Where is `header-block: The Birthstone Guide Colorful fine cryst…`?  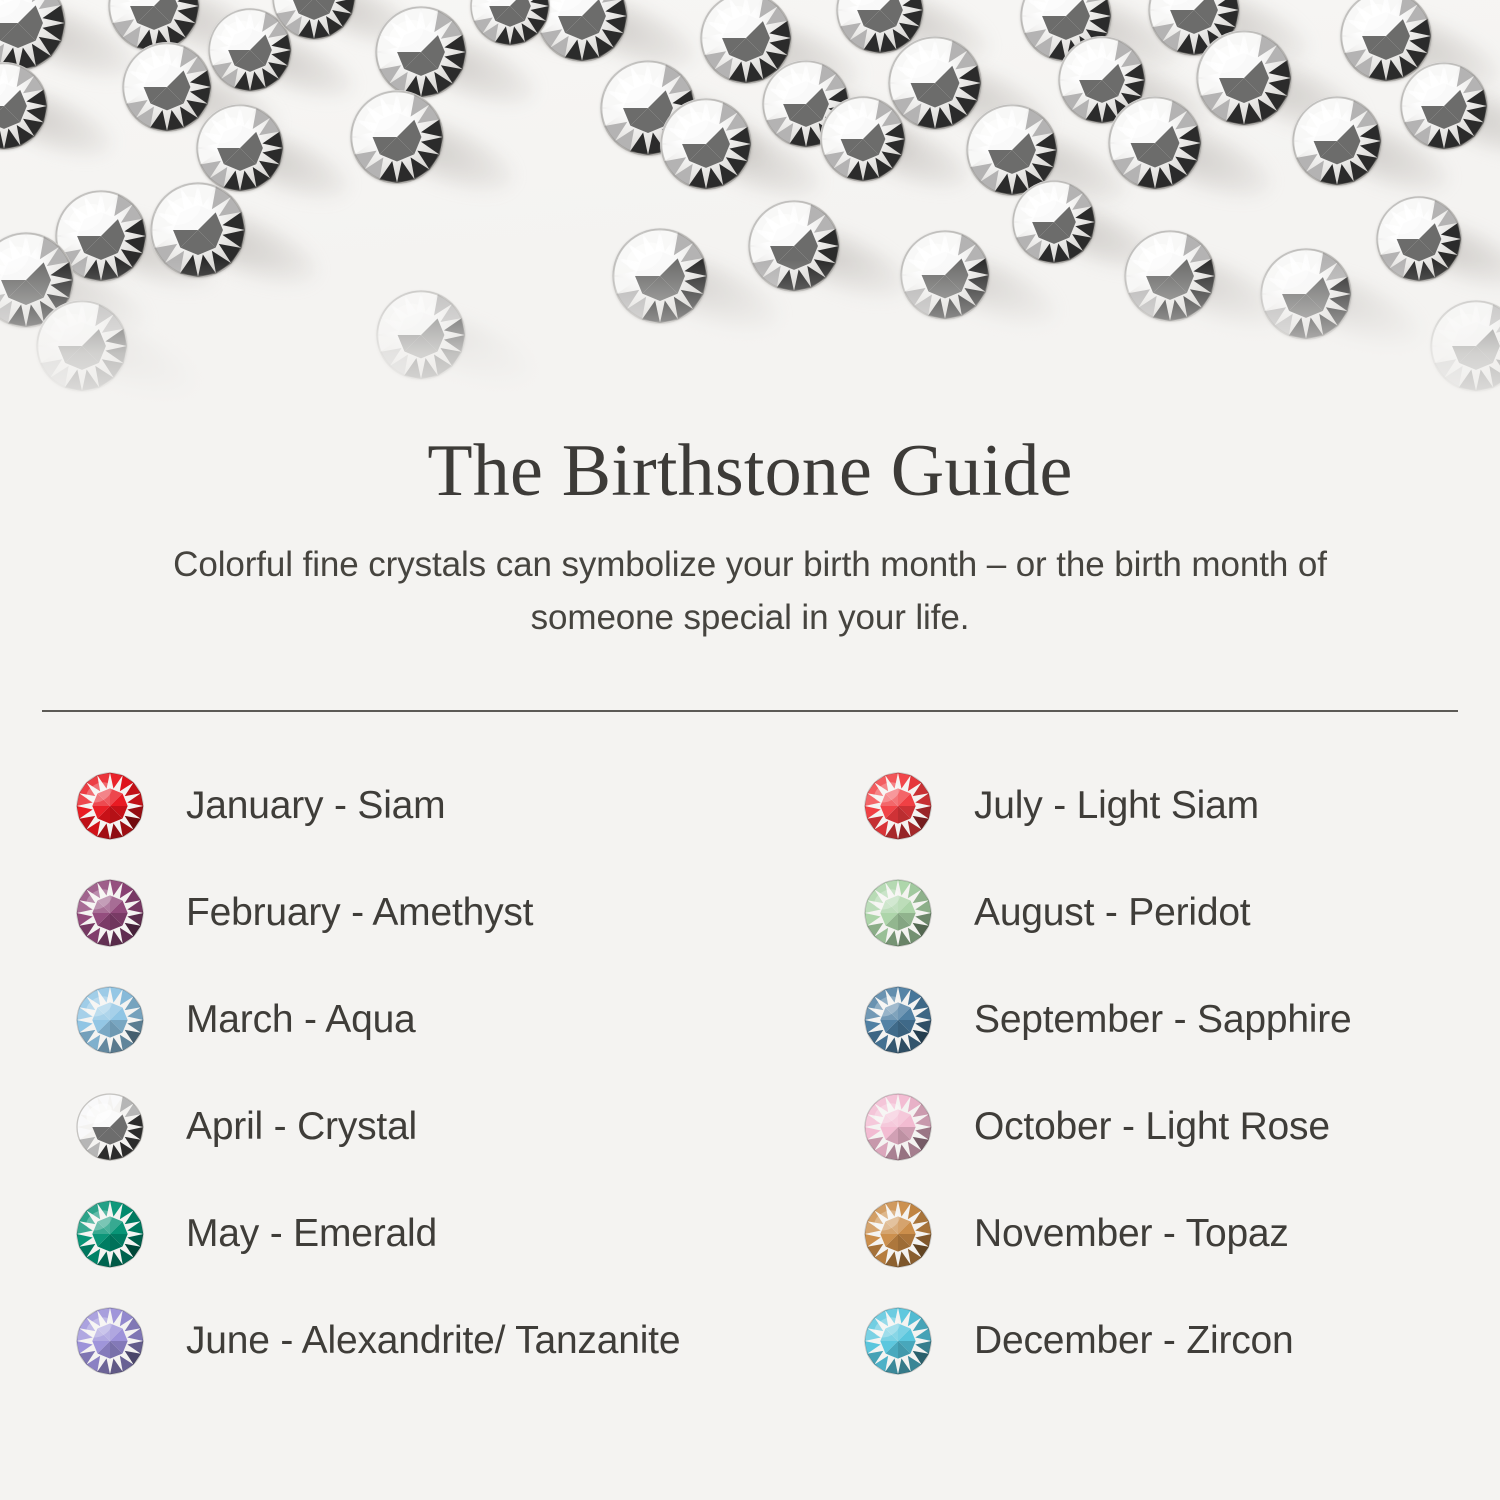 header-block: The Birthstone Guide Colorful fine cryst… is located at coordinates (750, 537).